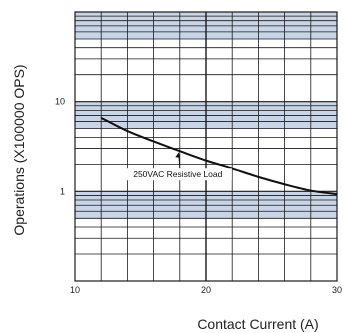 The width and height of the screenshot is (343, 333). Describe the element at coordinates (62, 191) in the screenshot. I see `y-tick-label: 1` at that location.